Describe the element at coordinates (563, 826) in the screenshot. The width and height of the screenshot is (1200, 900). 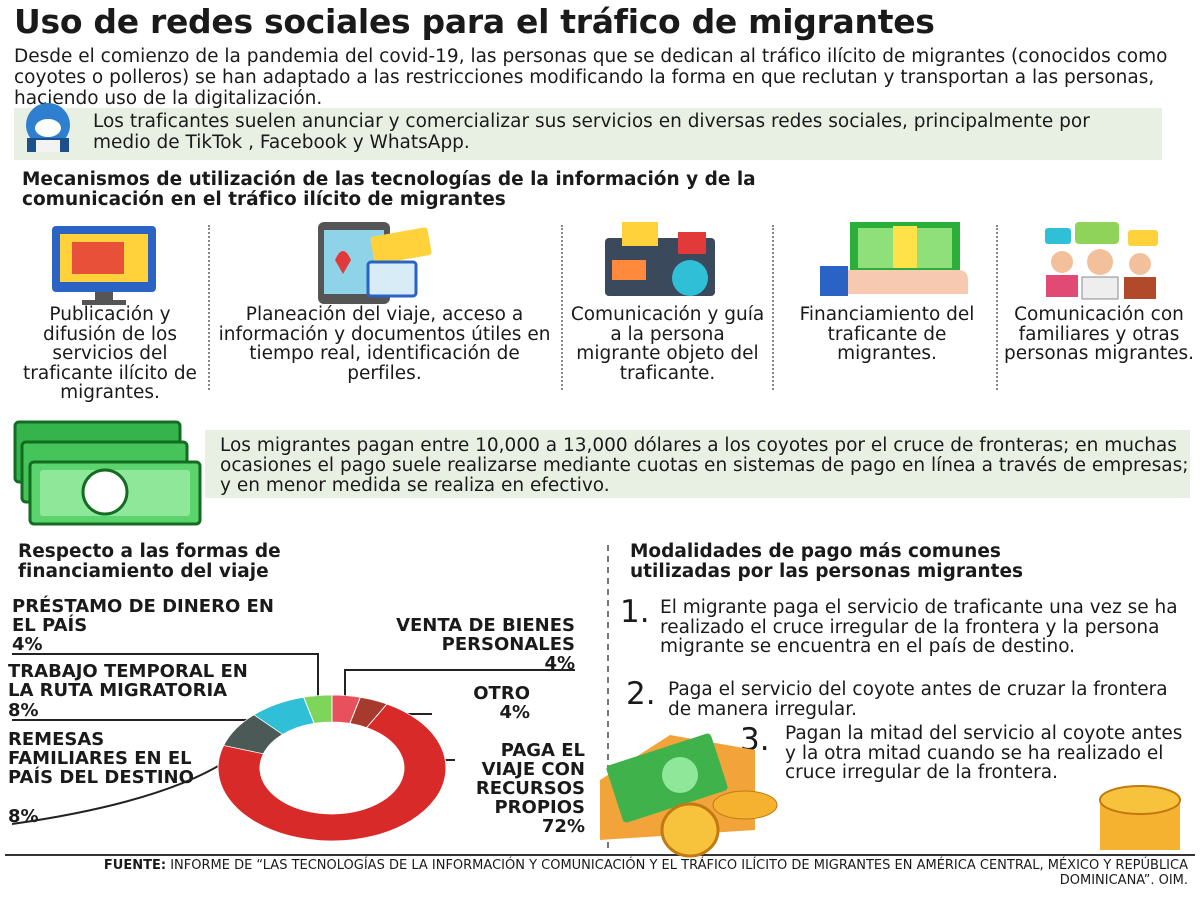
I see `value-label: 72%` at that location.